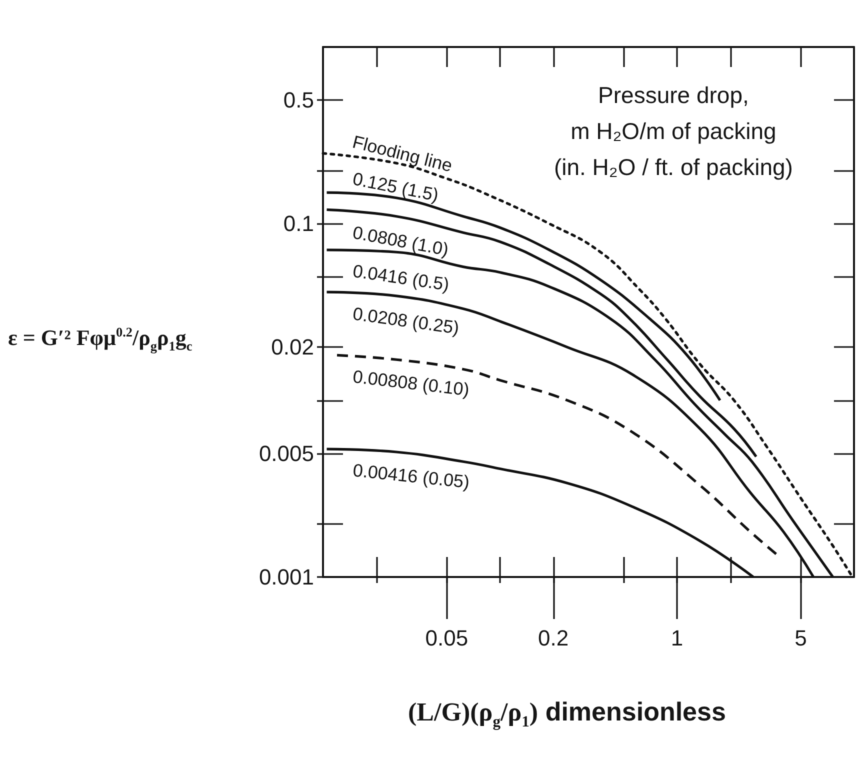 The image size is (861, 777). I want to click on legend-title: Pressure drop, m H₂O/m of packing (in. H₂O / ft. of packing), so click(673, 131).